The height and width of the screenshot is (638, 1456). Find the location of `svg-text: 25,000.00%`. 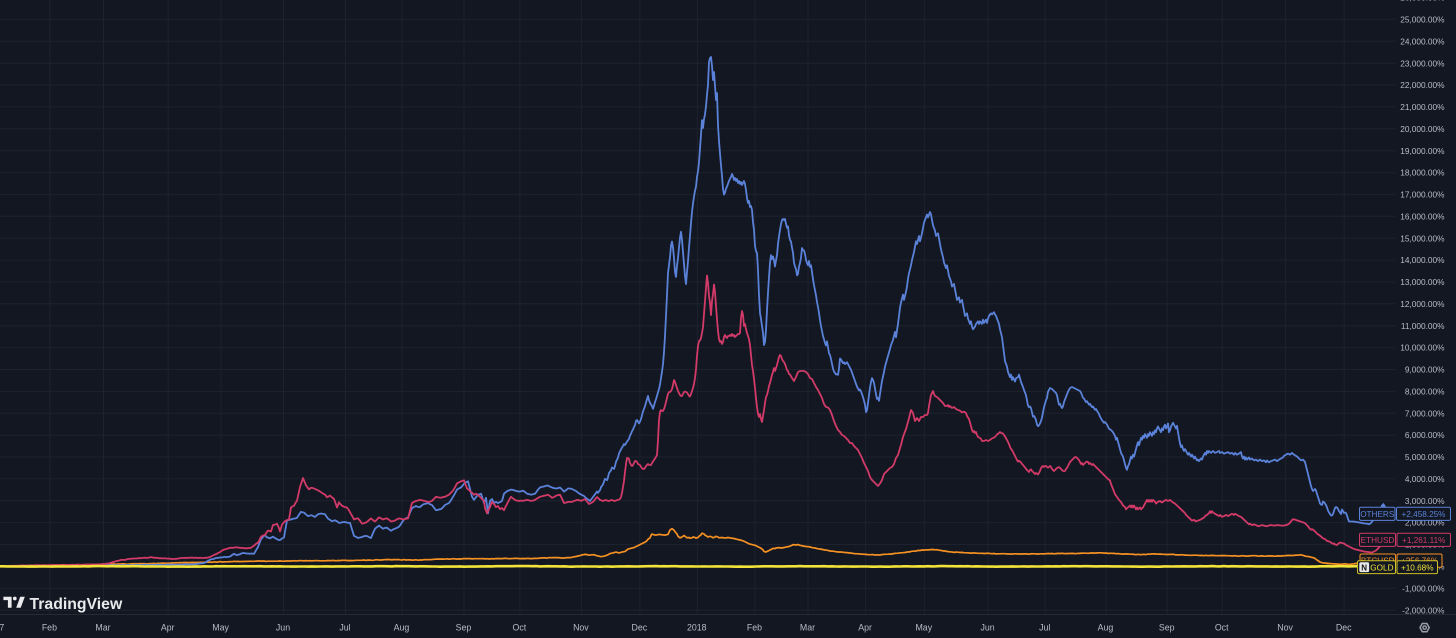

svg-text: 25,000.00% is located at coordinates (1422, 20).